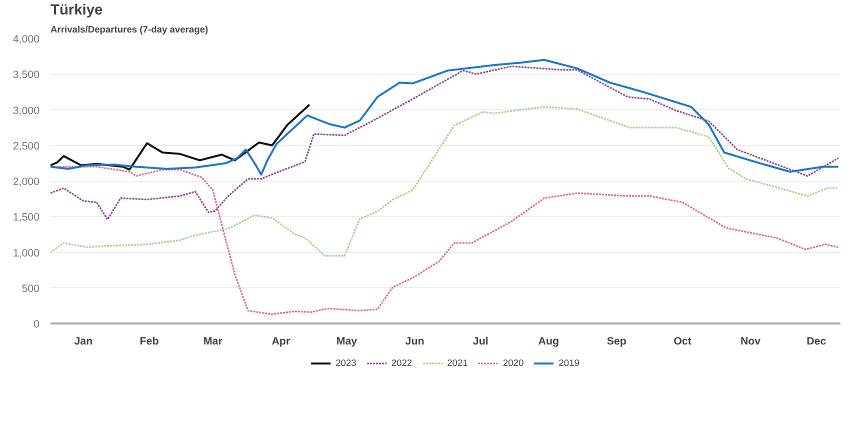  I want to click on x-tick-label: Jun, so click(414, 342).